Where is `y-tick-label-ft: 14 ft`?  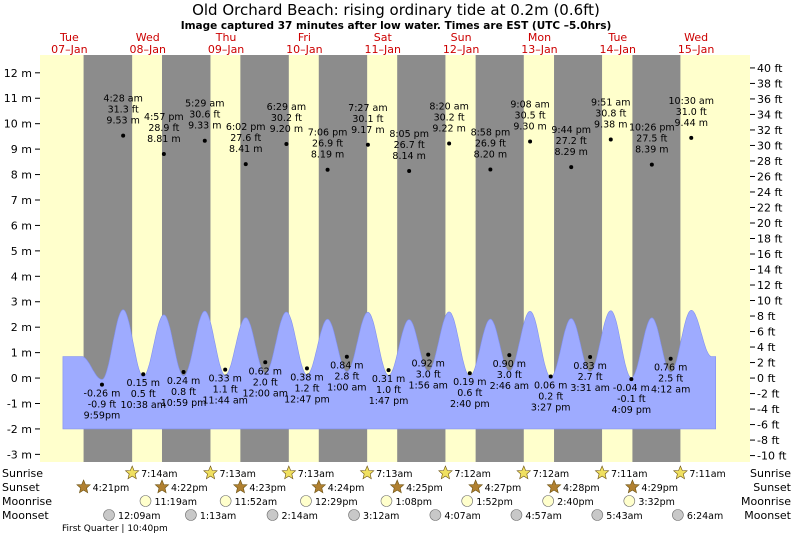 y-tick-label-ft: 14 ft is located at coordinates (770, 270).